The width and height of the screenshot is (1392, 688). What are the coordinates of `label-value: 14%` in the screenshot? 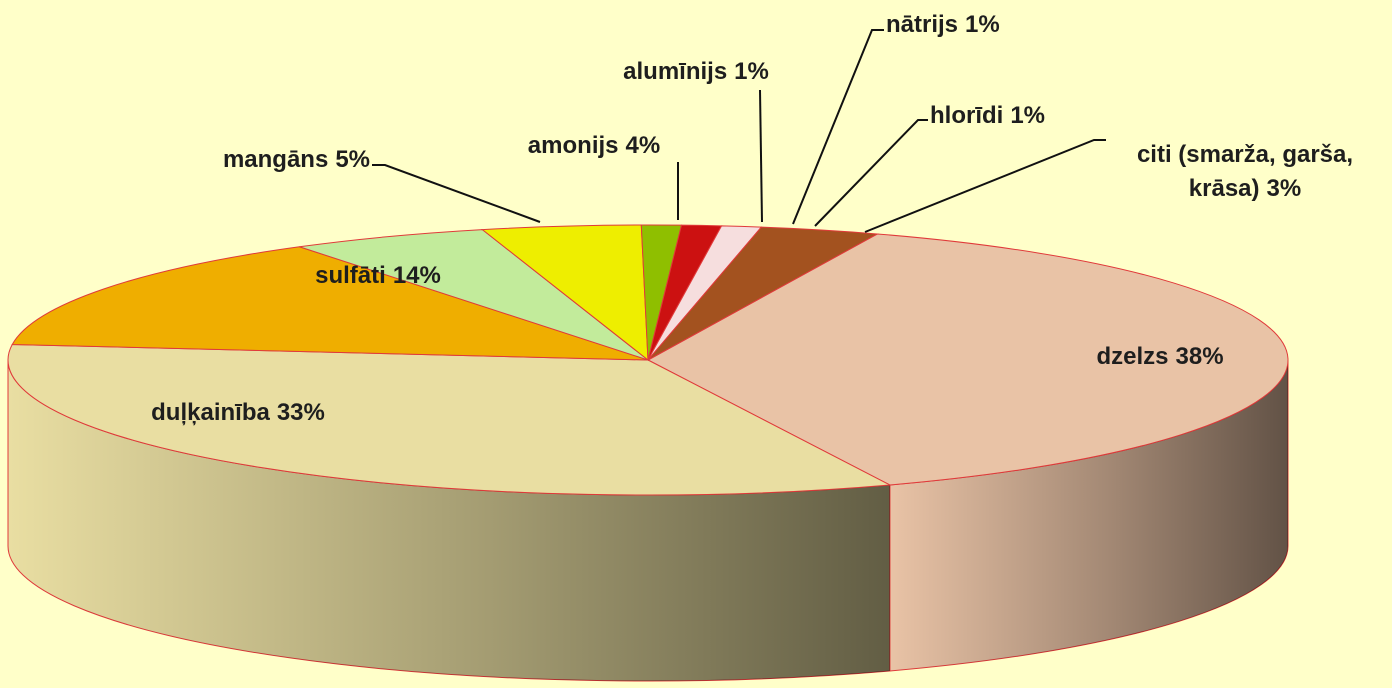 It's located at (416, 275).